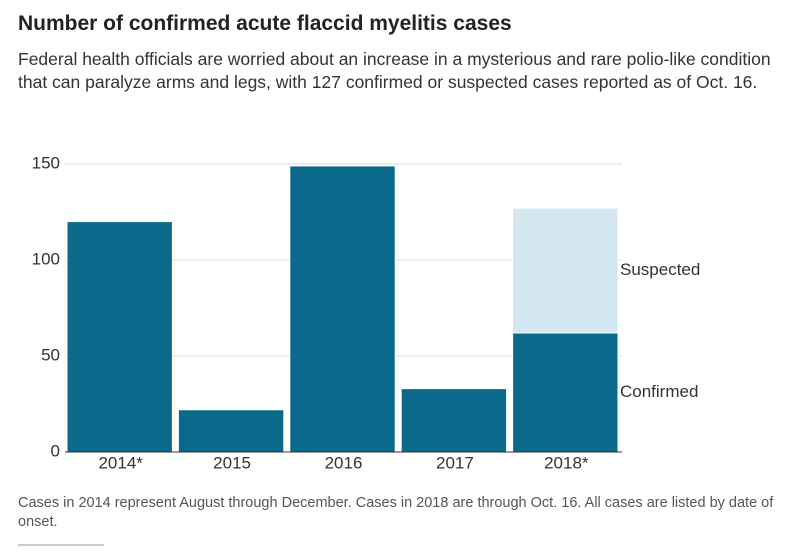  Describe the element at coordinates (120, 462) in the screenshot. I see `x-tick-label: 2014*` at that location.